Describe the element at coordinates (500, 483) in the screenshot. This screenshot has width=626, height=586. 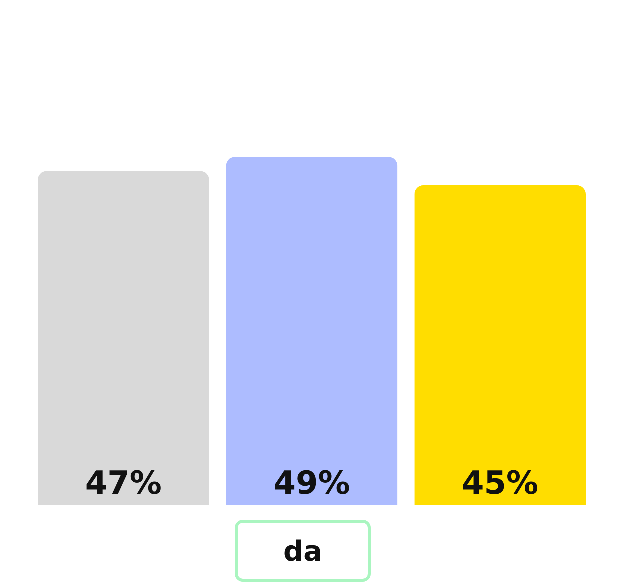
I see `data-label: 45%` at that location.